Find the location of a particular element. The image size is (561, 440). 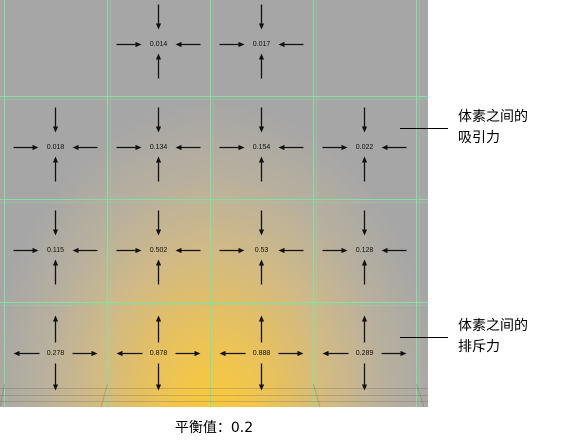

voxel-cell: 0.134 is located at coordinates (158, 147).